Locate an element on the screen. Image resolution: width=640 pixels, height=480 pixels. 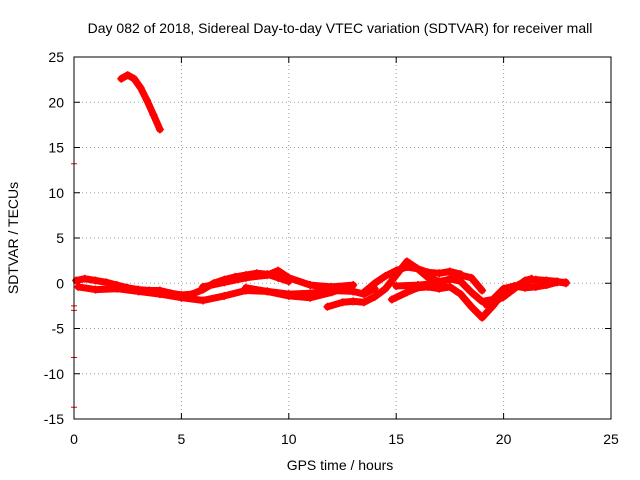
y-tick-label: -10 is located at coordinates (54, 374).